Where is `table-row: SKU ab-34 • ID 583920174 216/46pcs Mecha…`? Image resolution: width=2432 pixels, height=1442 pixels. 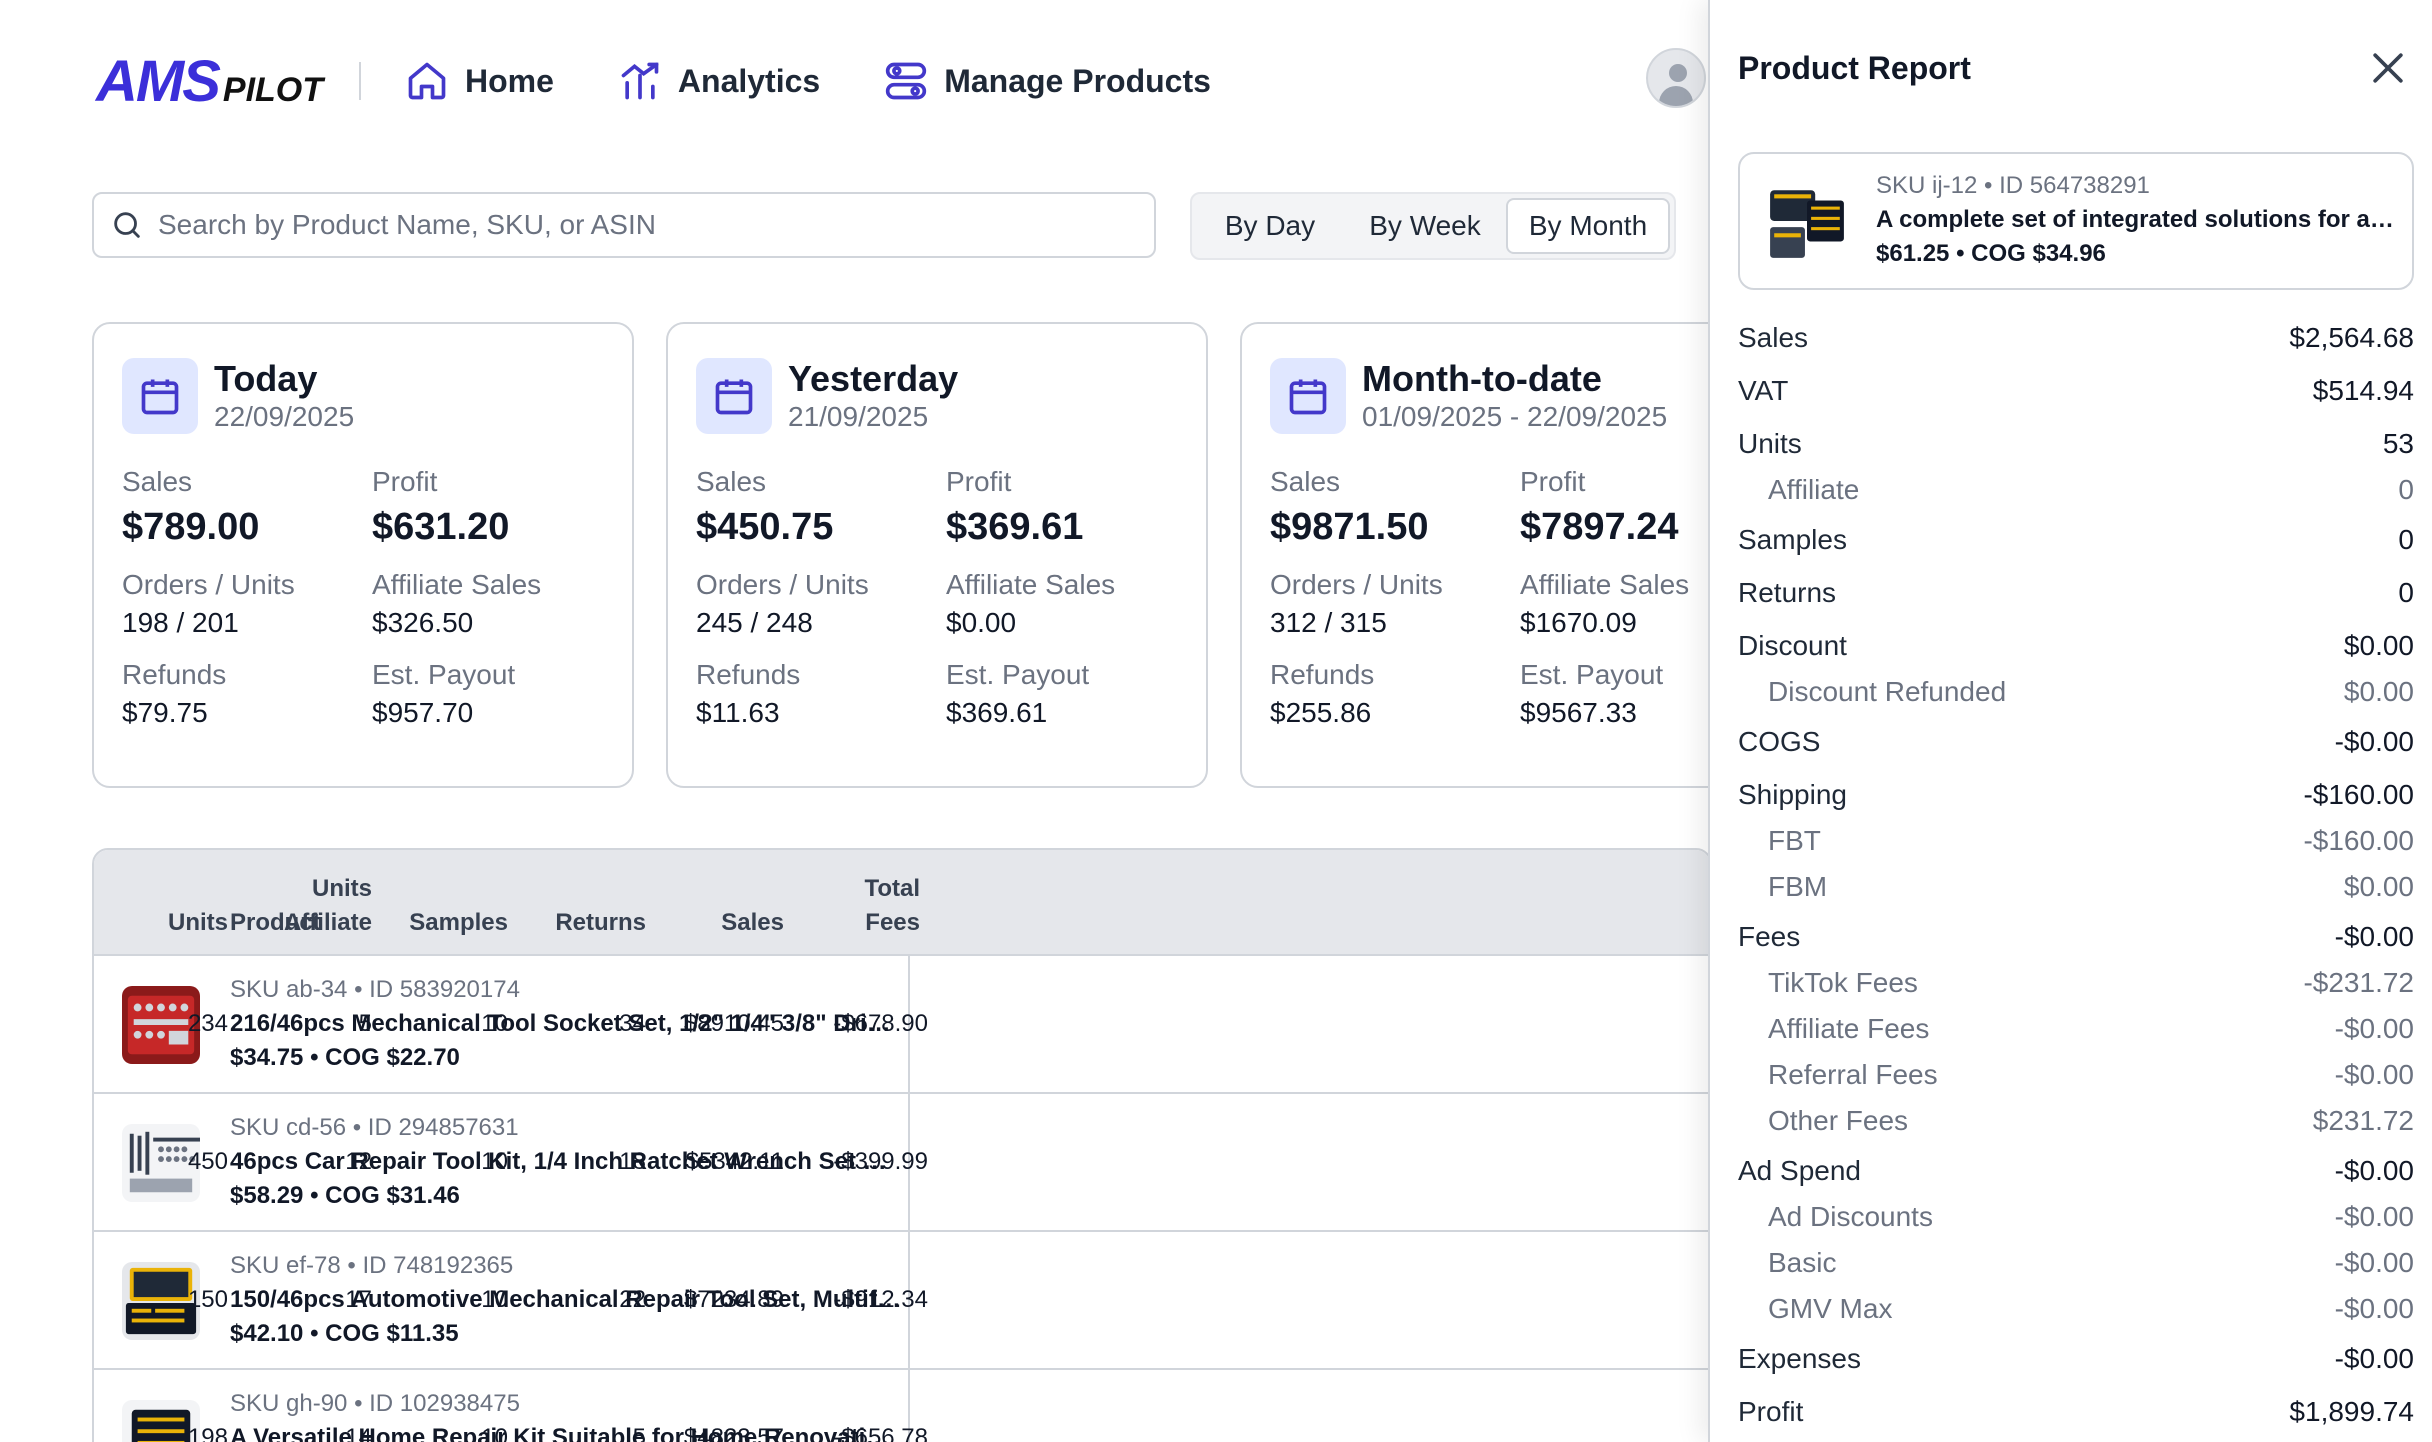 table-row: SKU ab-34 • ID 583920174 216/46pcs Mecha… is located at coordinates (902, 1025).